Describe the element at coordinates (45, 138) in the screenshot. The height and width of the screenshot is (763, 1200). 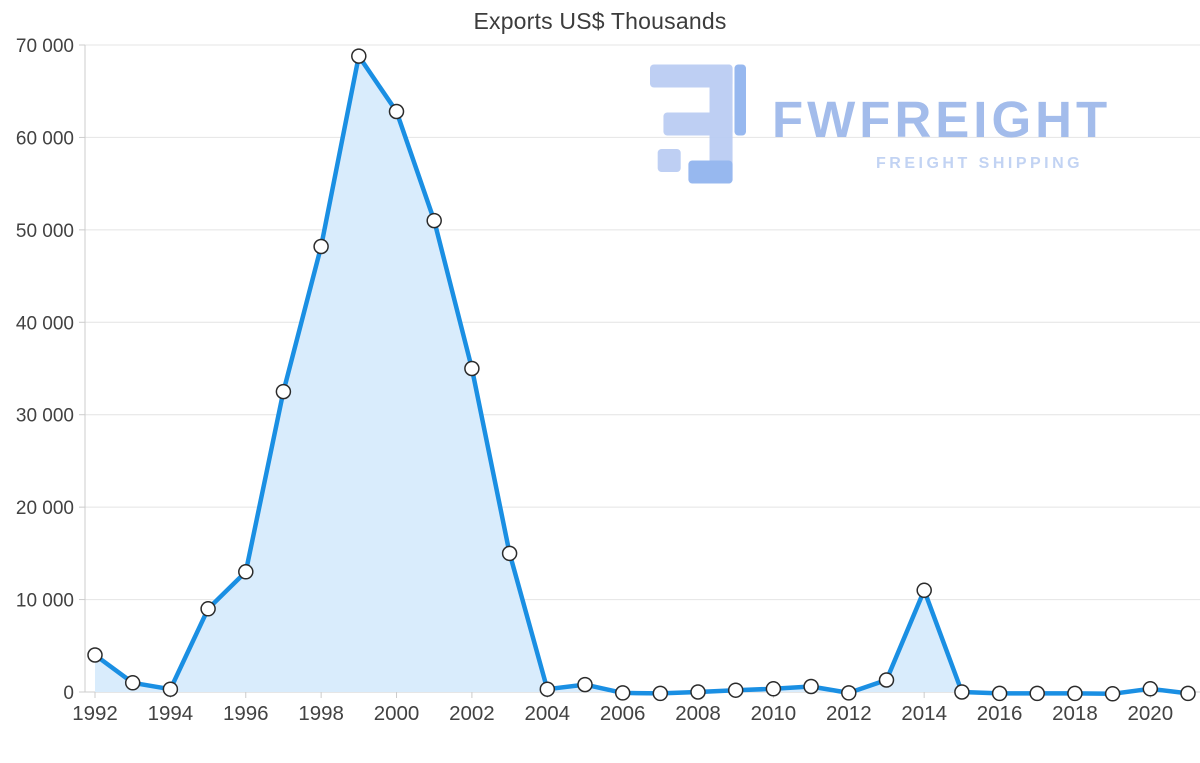
I see `y-tick-label: 60 000` at that location.